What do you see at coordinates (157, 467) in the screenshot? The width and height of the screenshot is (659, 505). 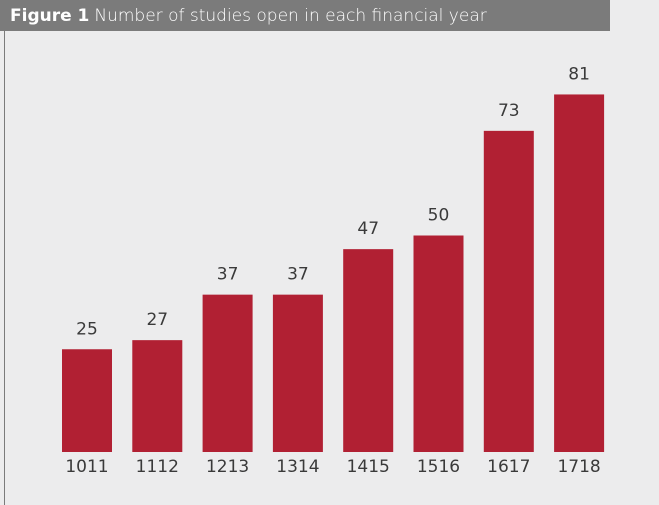 I see `x-tick-label: 1112` at bounding box center [157, 467].